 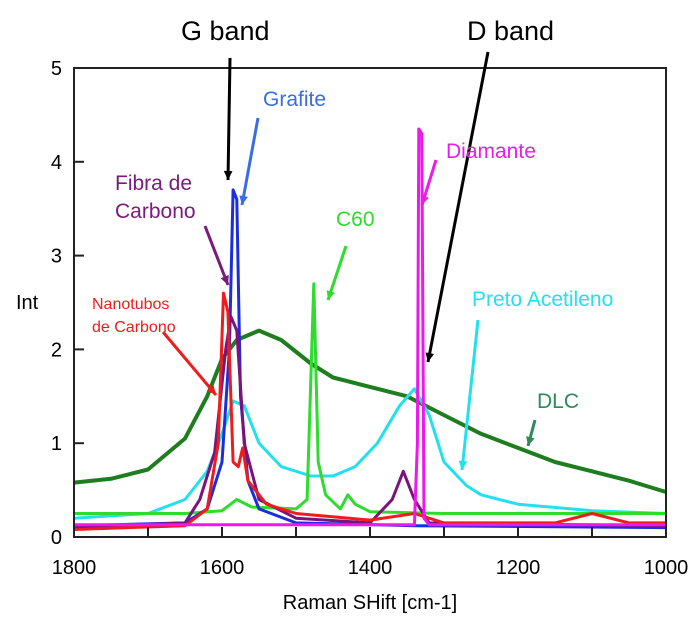 I want to click on arrowhead-diamante-icon, so click(x=424, y=200).